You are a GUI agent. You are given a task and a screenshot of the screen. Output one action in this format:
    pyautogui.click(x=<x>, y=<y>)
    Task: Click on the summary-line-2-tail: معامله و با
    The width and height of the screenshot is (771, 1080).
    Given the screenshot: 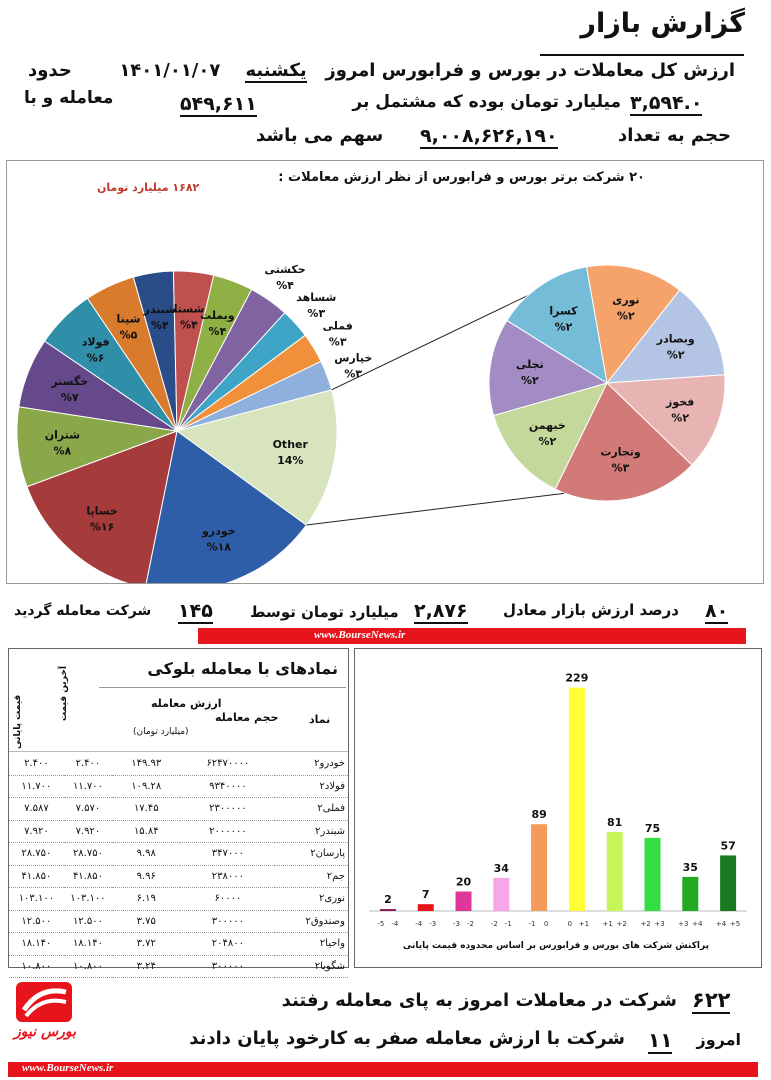 What is the action you would take?
    pyautogui.click(x=69, y=98)
    